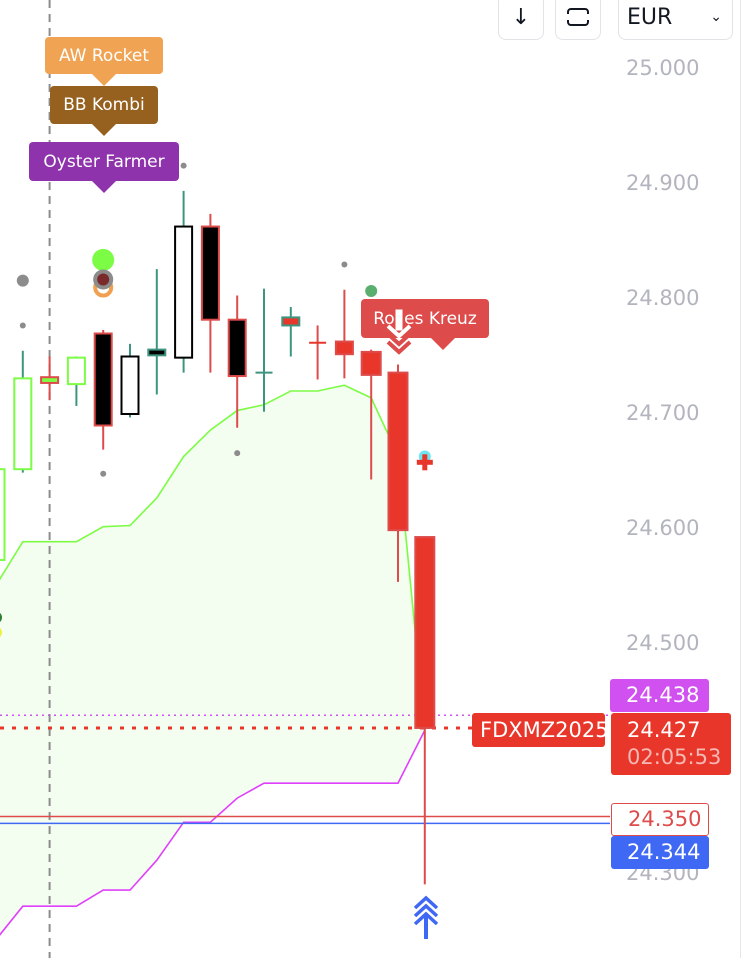  I want to click on price-label-level-blue: 24.344, so click(660, 852).